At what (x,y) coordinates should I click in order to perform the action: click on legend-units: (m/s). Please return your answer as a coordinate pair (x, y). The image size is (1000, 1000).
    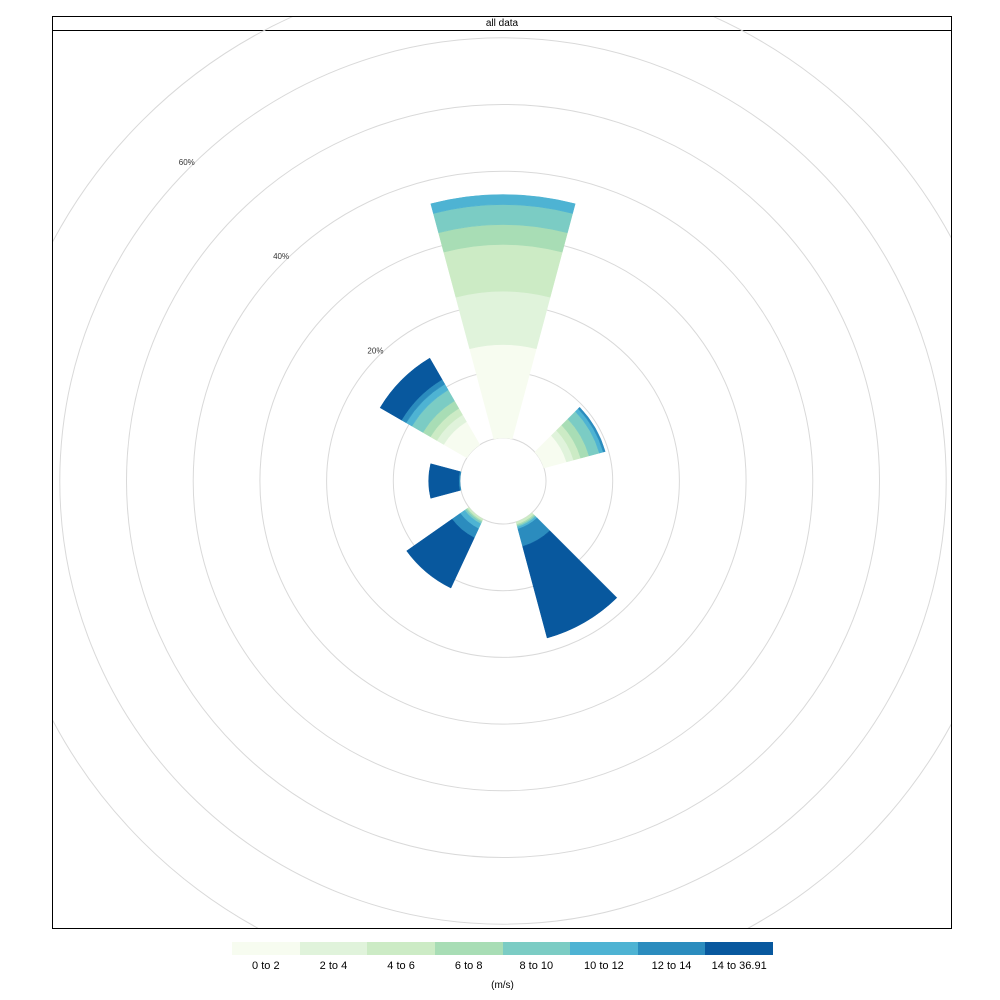
    Looking at the image, I should click on (502, 985).